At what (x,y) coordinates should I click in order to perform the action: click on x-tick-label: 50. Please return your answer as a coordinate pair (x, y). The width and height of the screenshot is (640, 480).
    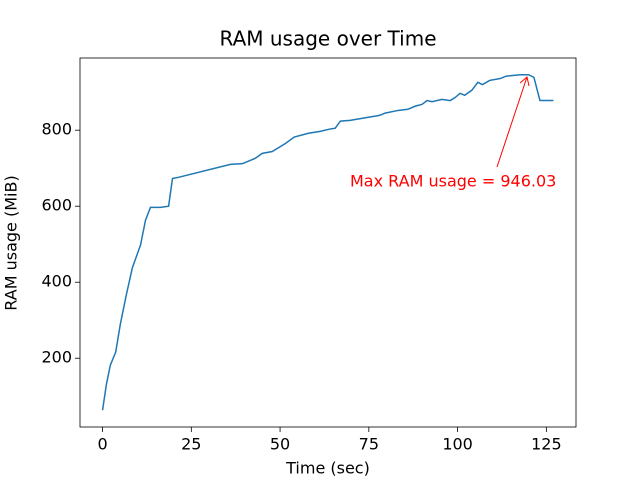
    Looking at the image, I should click on (280, 444).